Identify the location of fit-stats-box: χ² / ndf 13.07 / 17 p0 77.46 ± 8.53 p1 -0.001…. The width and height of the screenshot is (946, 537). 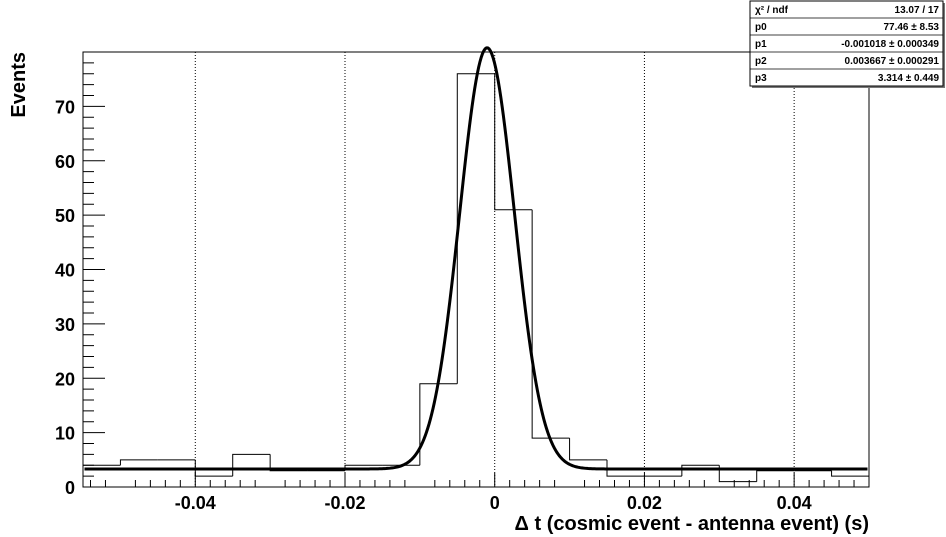
(847, 44).